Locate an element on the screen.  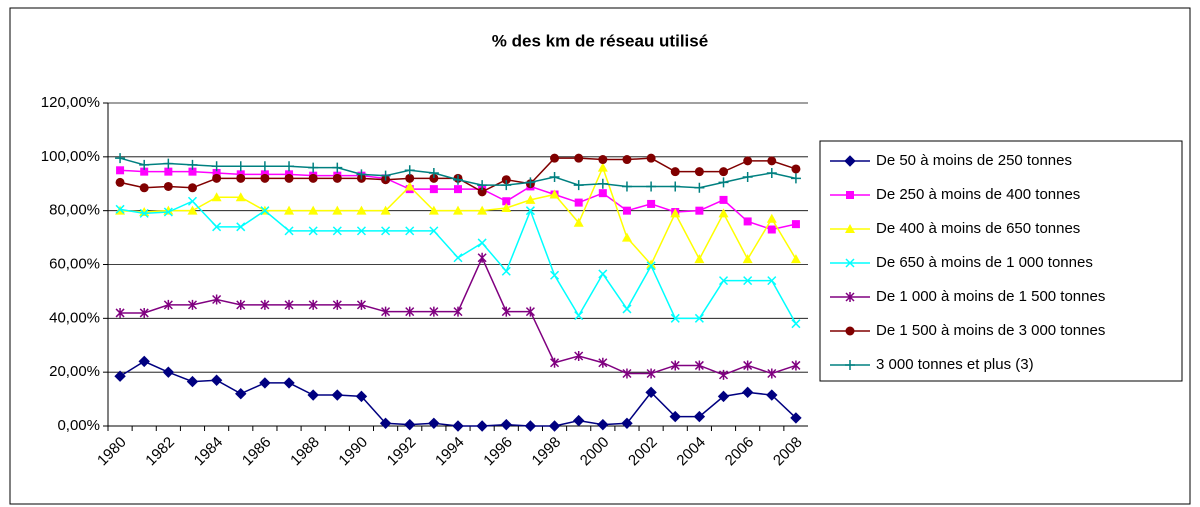
legend-label: De 400 à moins de 650 tonnes is located at coordinates (978, 228).